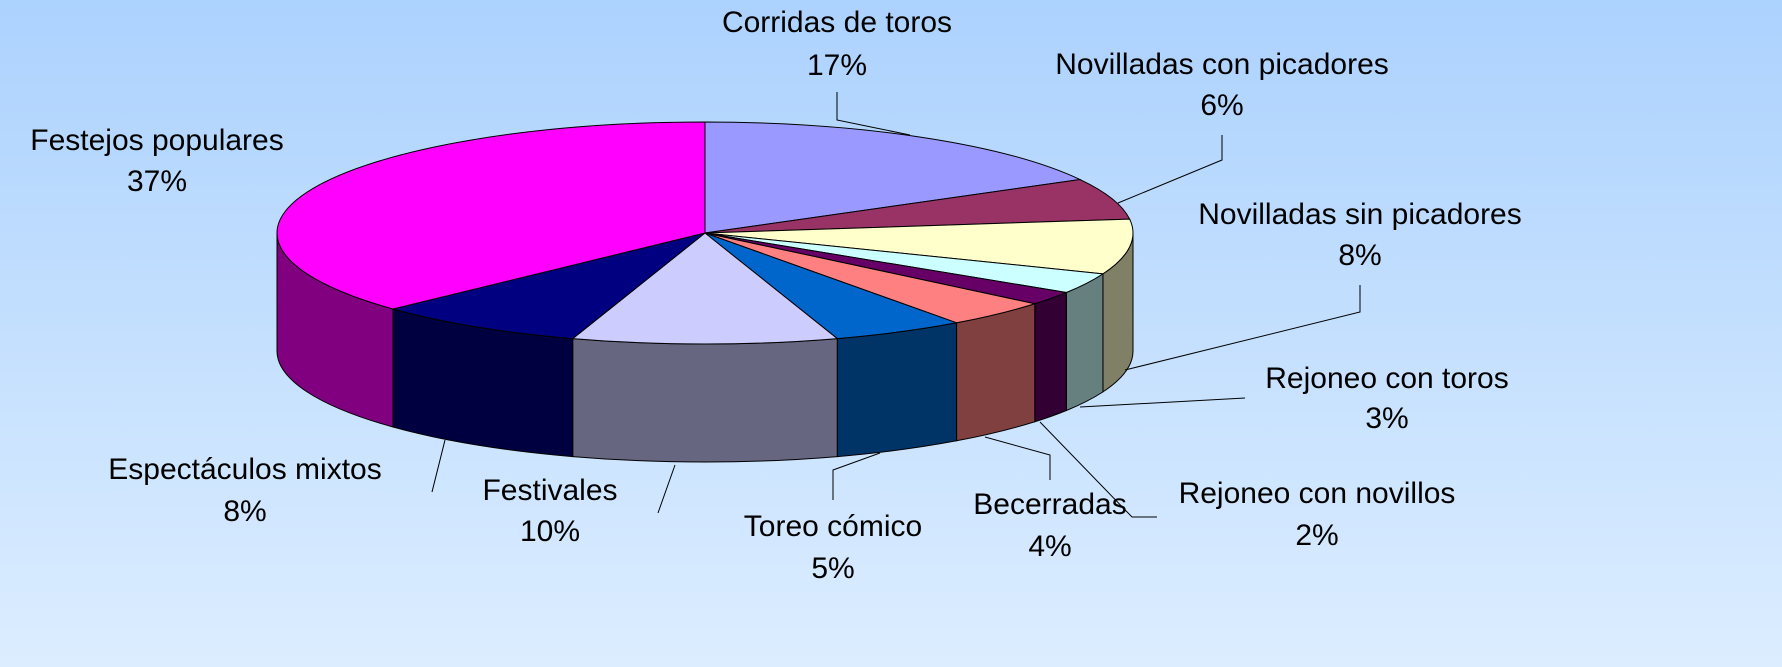 The height and width of the screenshot is (667, 1782). What do you see at coordinates (157, 181) in the screenshot?
I see `slice-value-label: 37%` at bounding box center [157, 181].